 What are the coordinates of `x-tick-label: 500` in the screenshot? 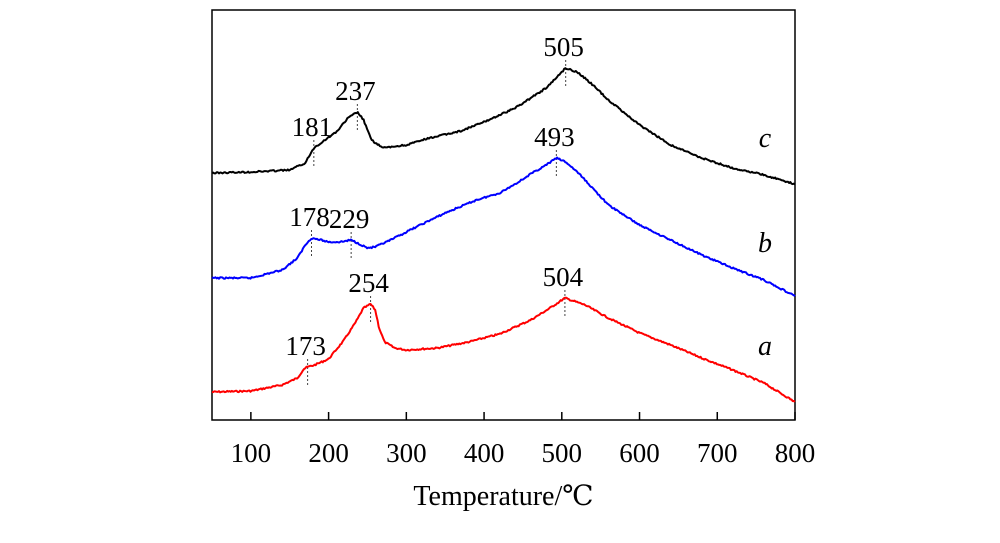 It's located at (562, 453).